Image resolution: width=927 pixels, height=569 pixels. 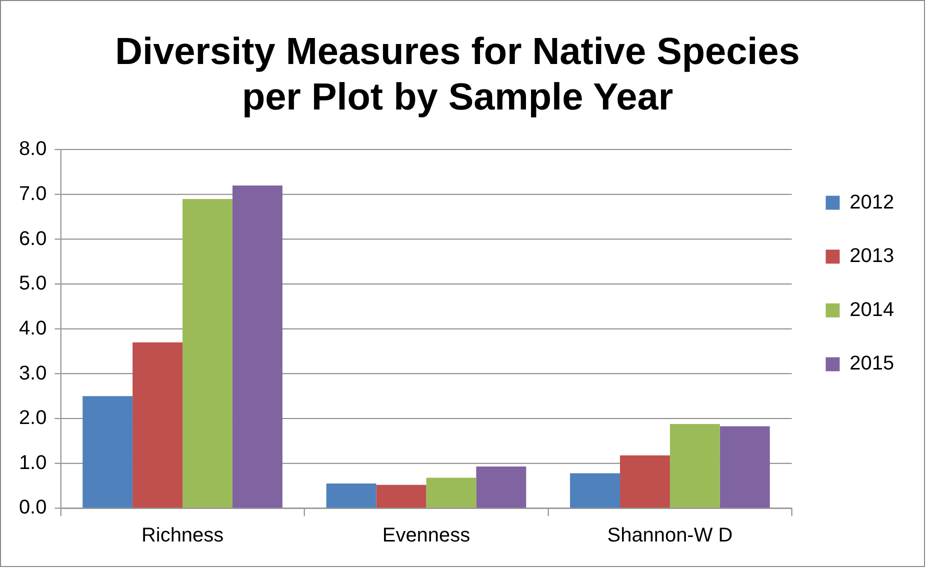 I want to click on y-tick-label: 2.0, so click(x=32, y=418).